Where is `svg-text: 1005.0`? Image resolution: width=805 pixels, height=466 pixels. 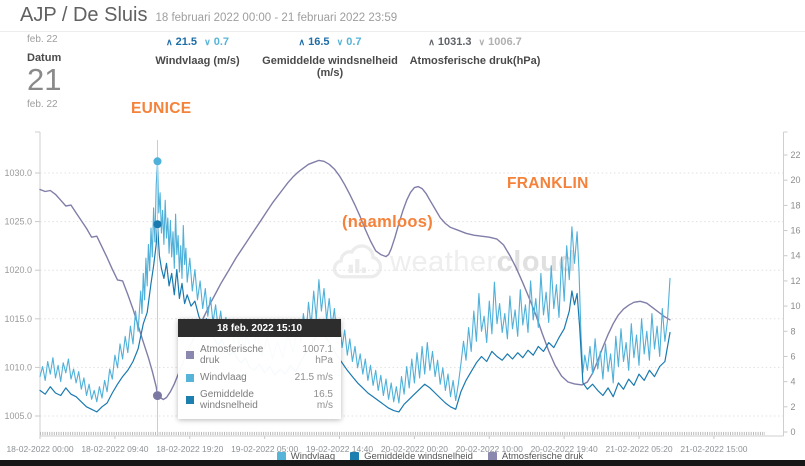
svg-text: 1005.0 is located at coordinates (18, 416).